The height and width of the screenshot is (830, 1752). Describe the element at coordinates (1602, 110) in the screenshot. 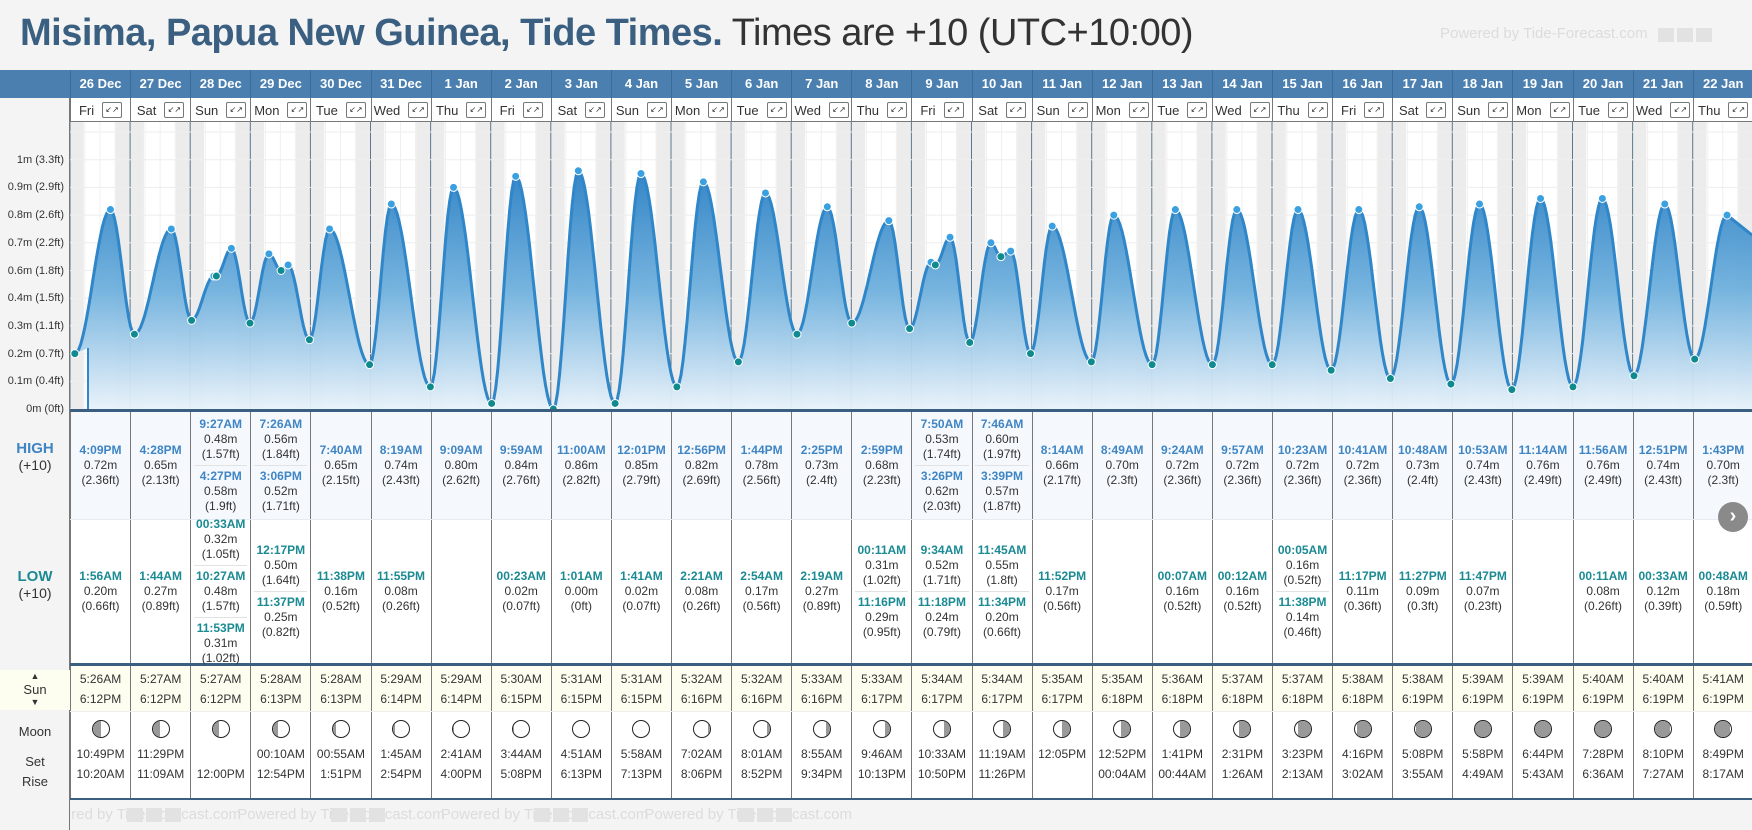

I see `weekday-cell: Tue ↙↗` at that location.